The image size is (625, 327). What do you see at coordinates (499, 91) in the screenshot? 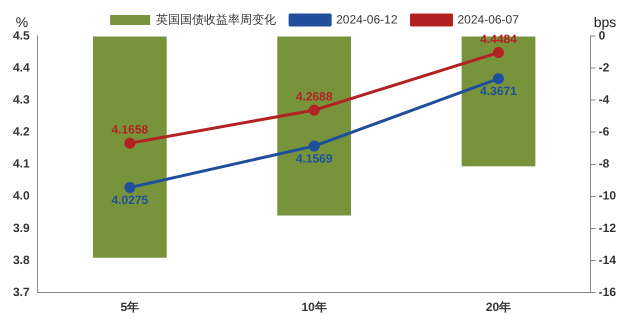
I see `data-label: 4.3671` at bounding box center [499, 91].